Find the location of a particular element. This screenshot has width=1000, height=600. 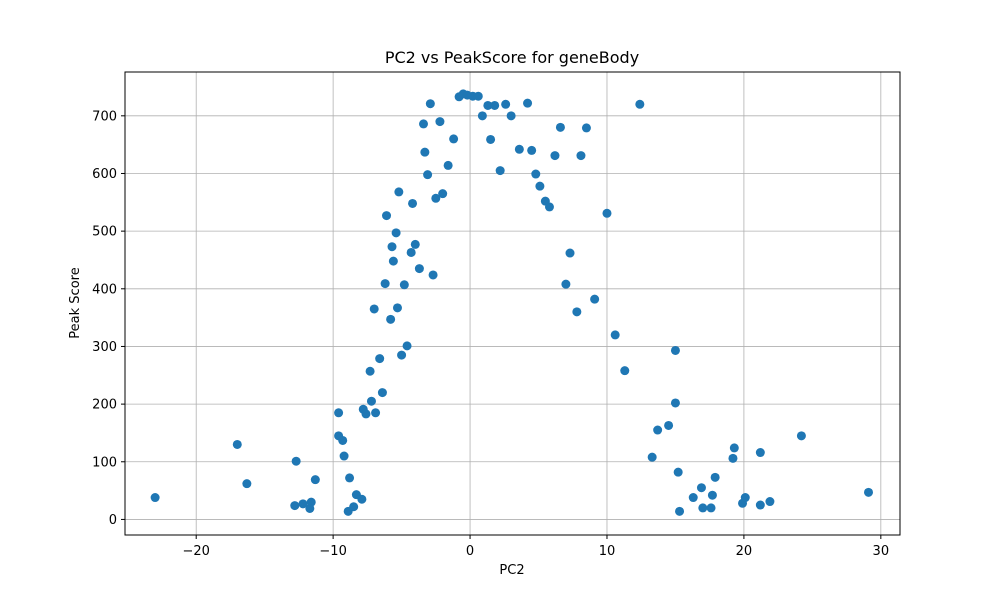

x-tick-label: 30 is located at coordinates (881, 551).